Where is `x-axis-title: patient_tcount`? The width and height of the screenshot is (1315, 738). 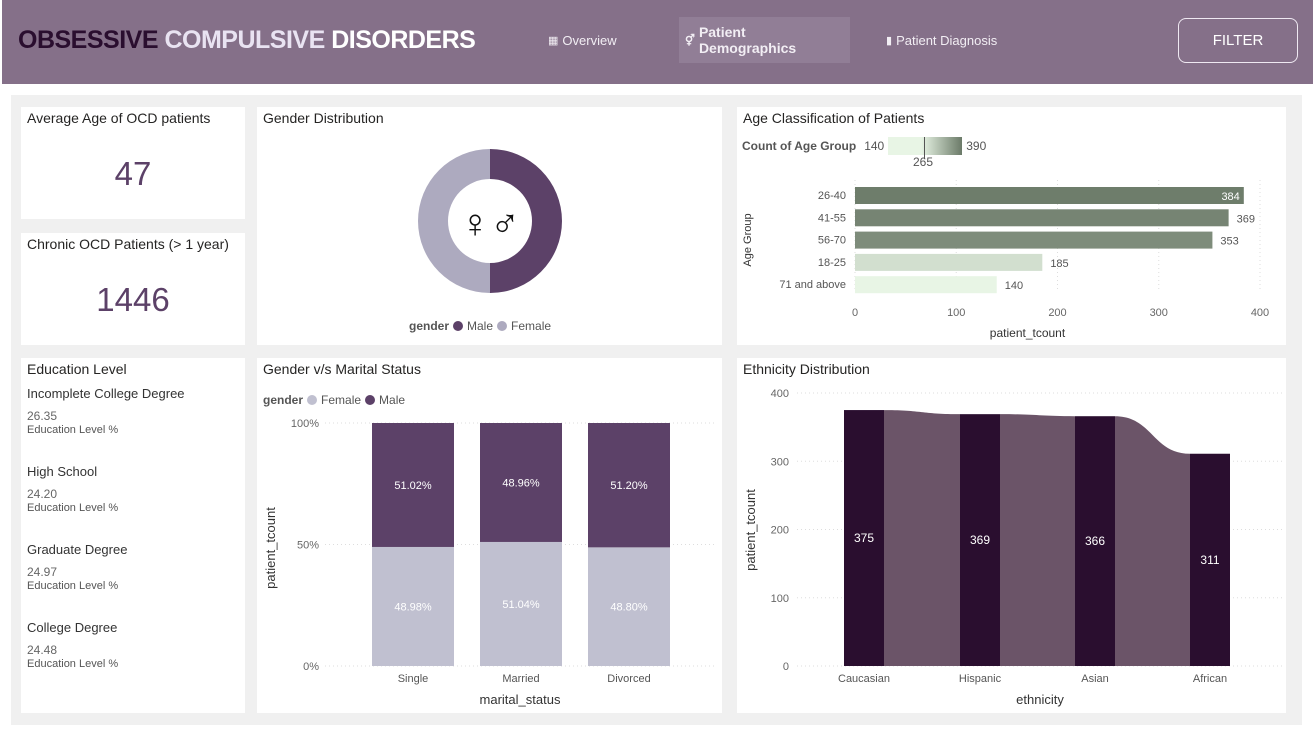
x-axis-title: patient_tcount is located at coordinates (1028, 333).